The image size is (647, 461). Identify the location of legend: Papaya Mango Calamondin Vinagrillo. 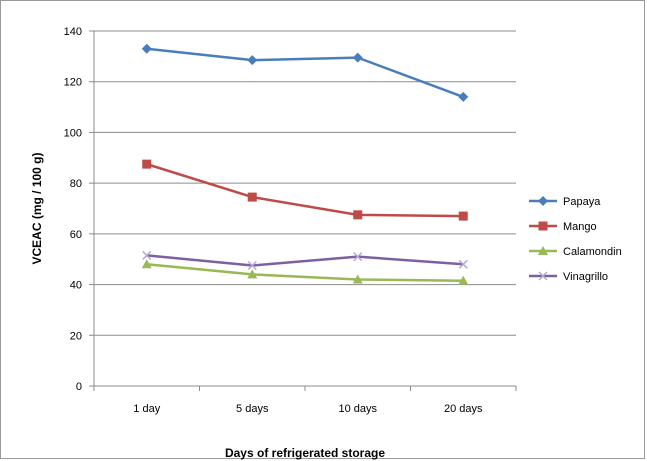
(575, 239).